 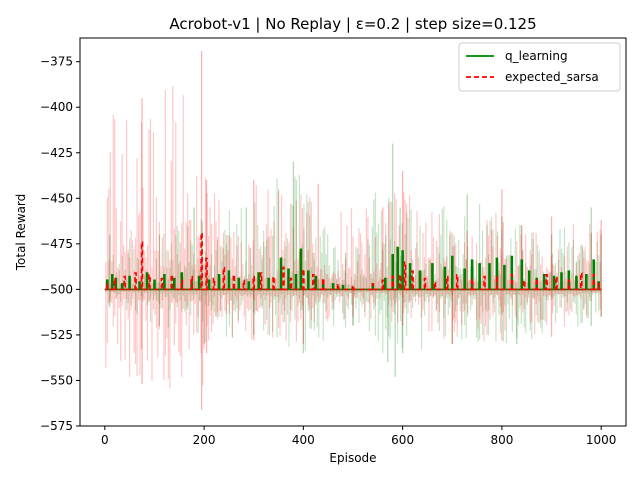 What do you see at coordinates (56, 426) in the screenshot?
I see `y-tick-label: −575` at bounding box center [56, 426].